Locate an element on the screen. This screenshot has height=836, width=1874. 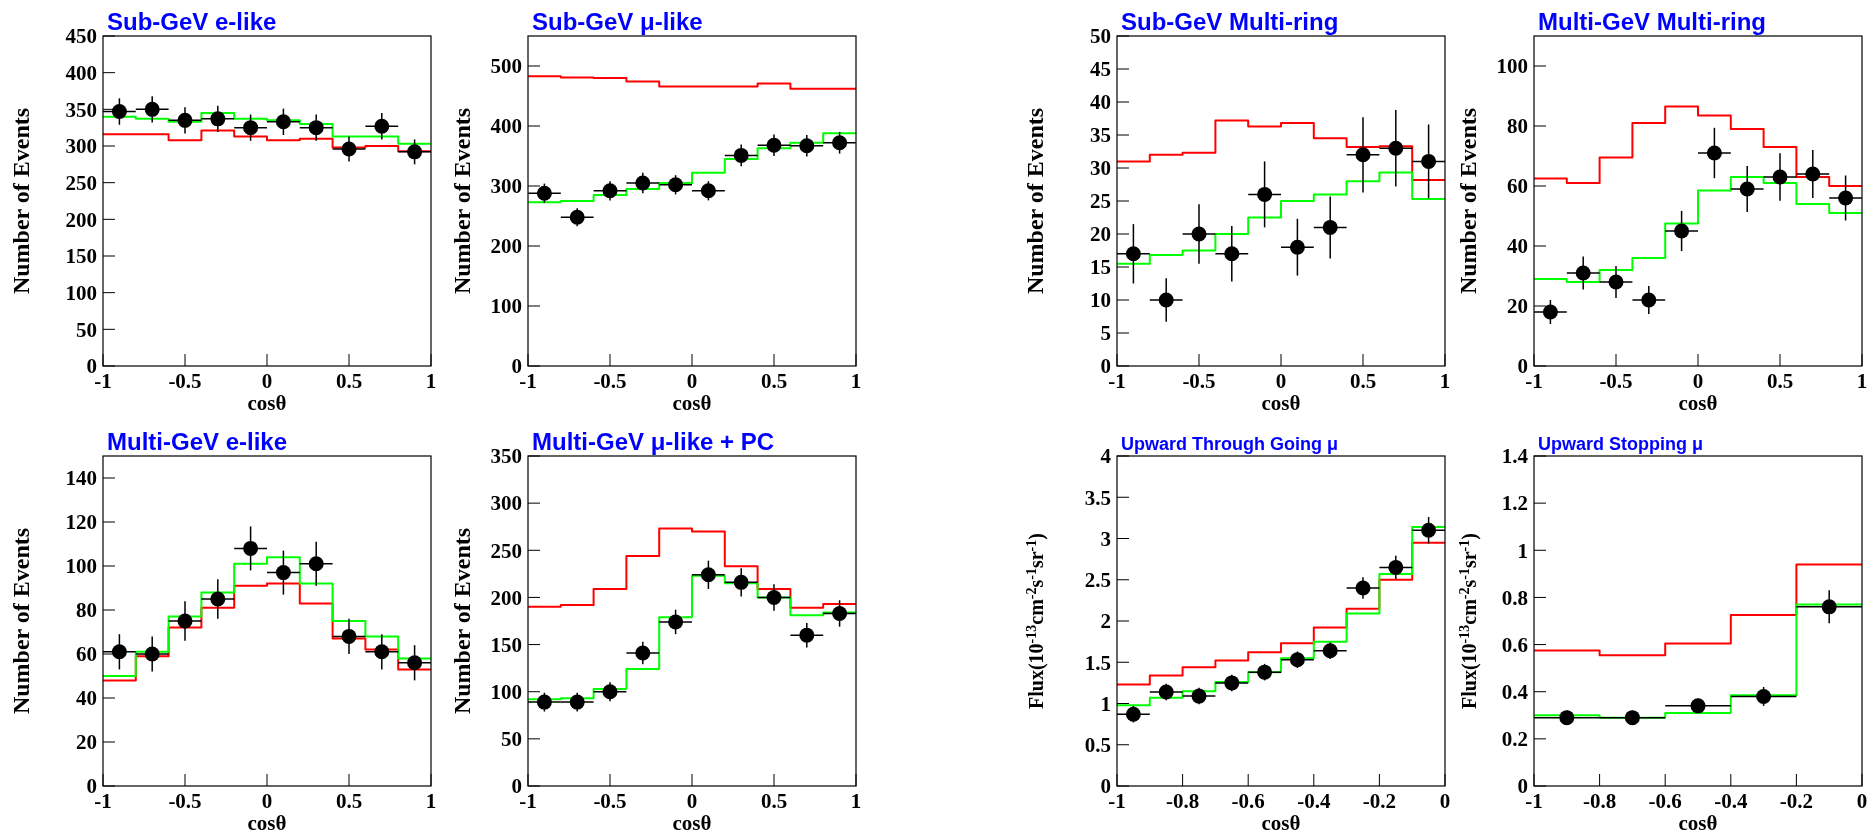
chart-title: Sub-GeV e-like is located at coordinates (192, 21).